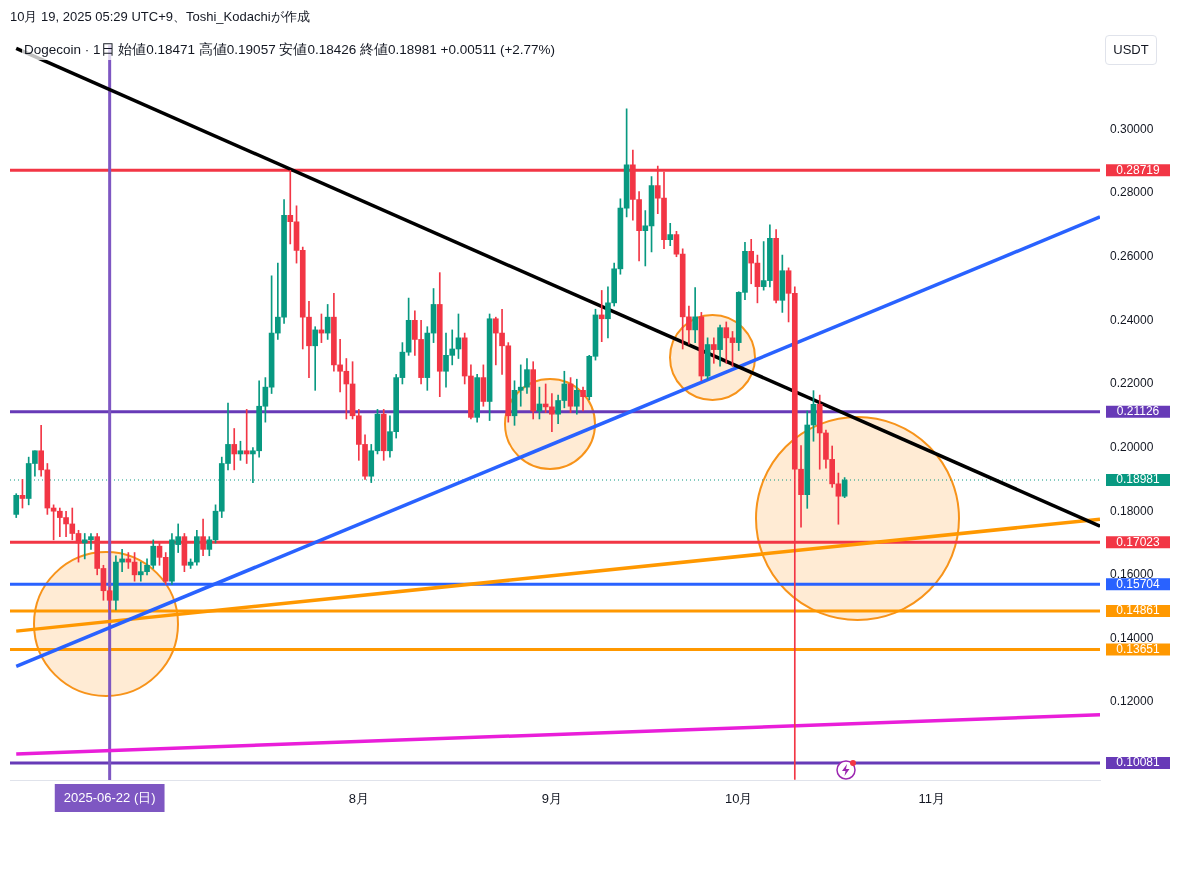  I want to click on ref-line-label: 0.21126, so click(1138, 411).